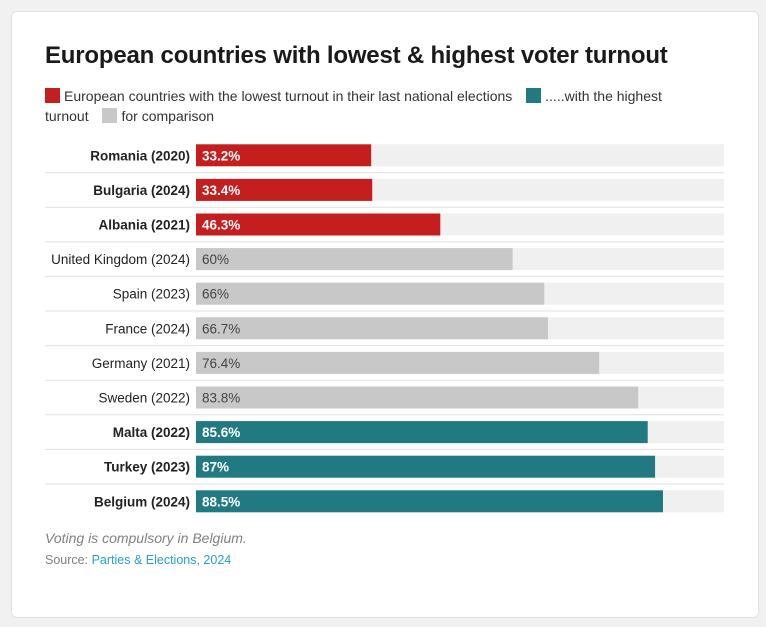 This screenshot has height=627, width=766. Describe the element at coordinates (52, 95) in the screenshot. I see `legend-swatch-low` at that location.